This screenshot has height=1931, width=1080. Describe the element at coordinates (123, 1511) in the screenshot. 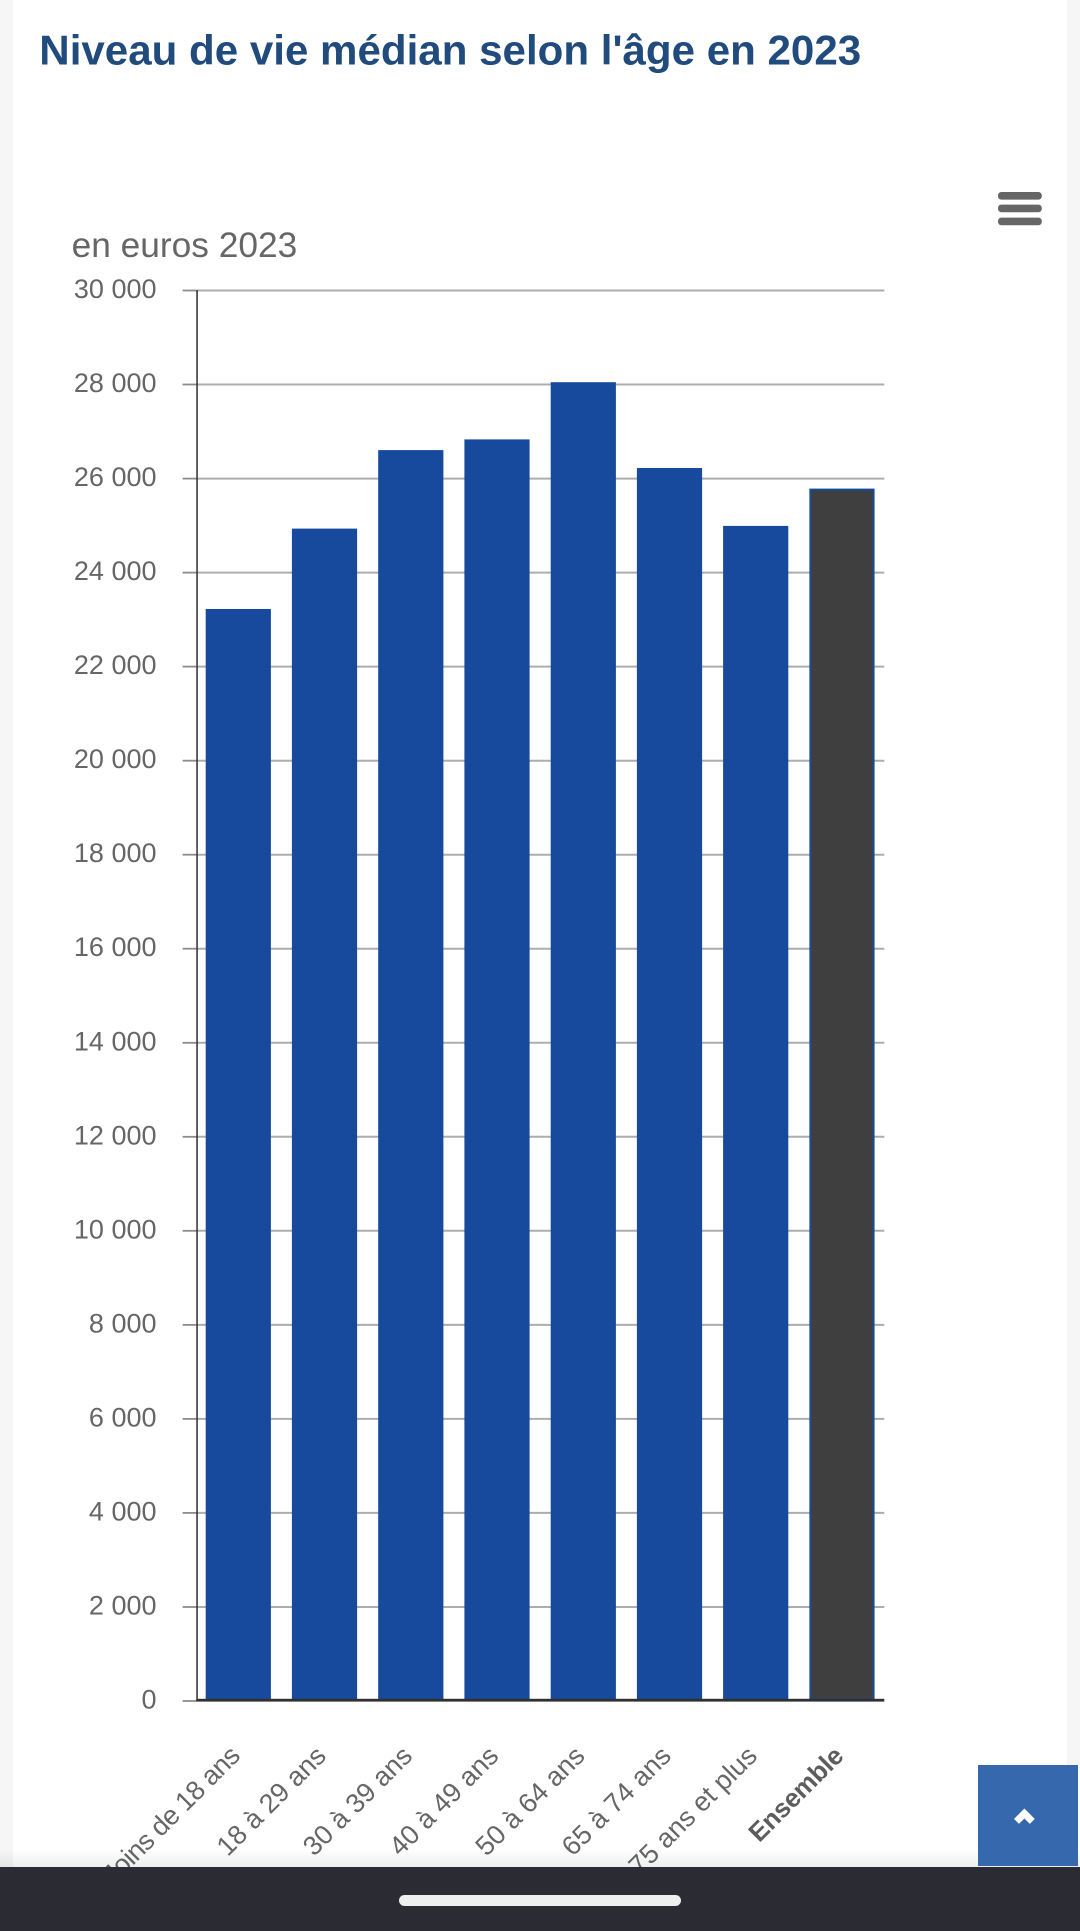

I see `svg-text: 4 000` at that location.